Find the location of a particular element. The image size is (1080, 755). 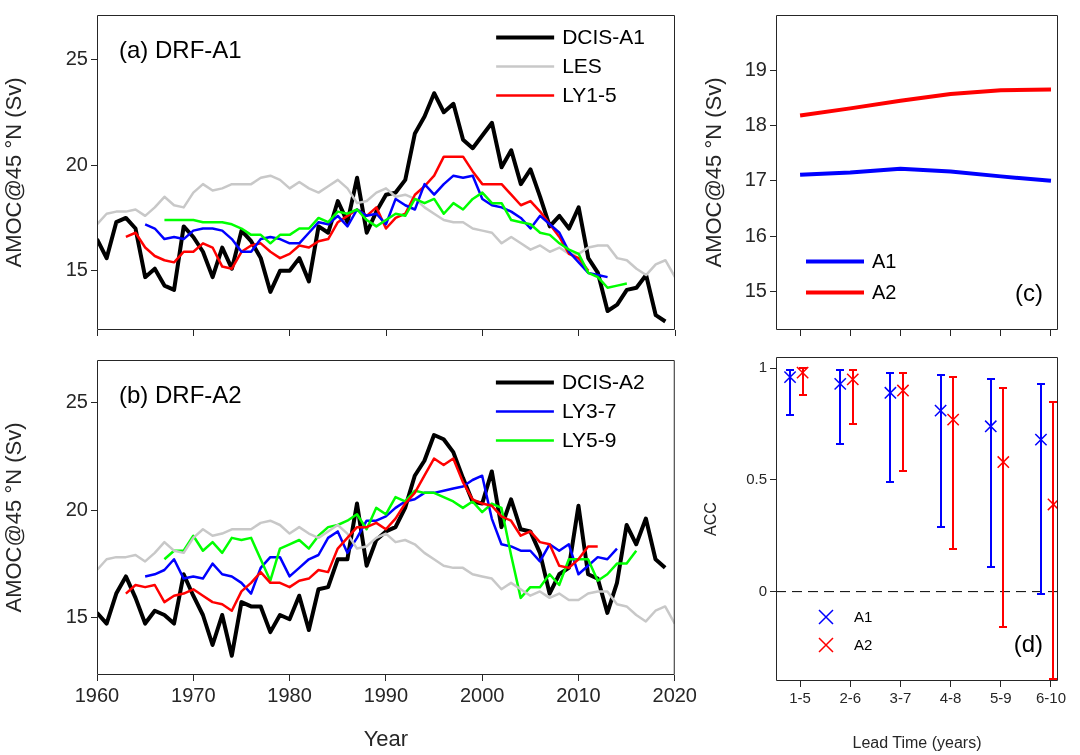

x-tick-label: 4-8 is located at coordinates (950, 698).